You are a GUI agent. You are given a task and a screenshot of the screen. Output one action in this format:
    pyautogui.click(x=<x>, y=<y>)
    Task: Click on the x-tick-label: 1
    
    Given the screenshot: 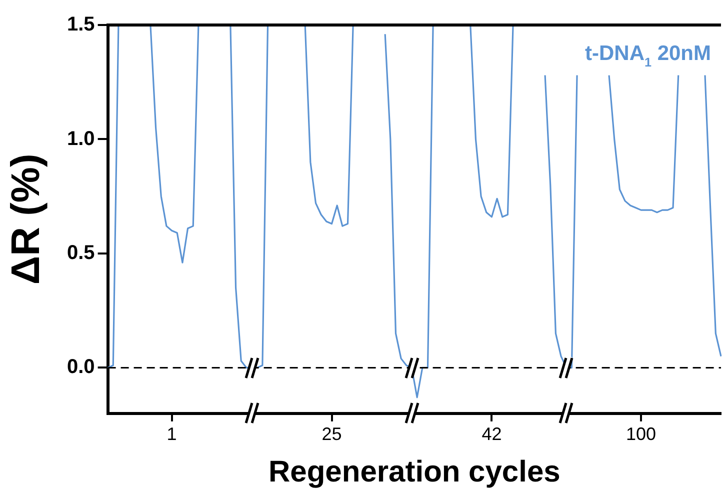 What is the action you would take?
    pyautogui.click(x=171, y=434)
    